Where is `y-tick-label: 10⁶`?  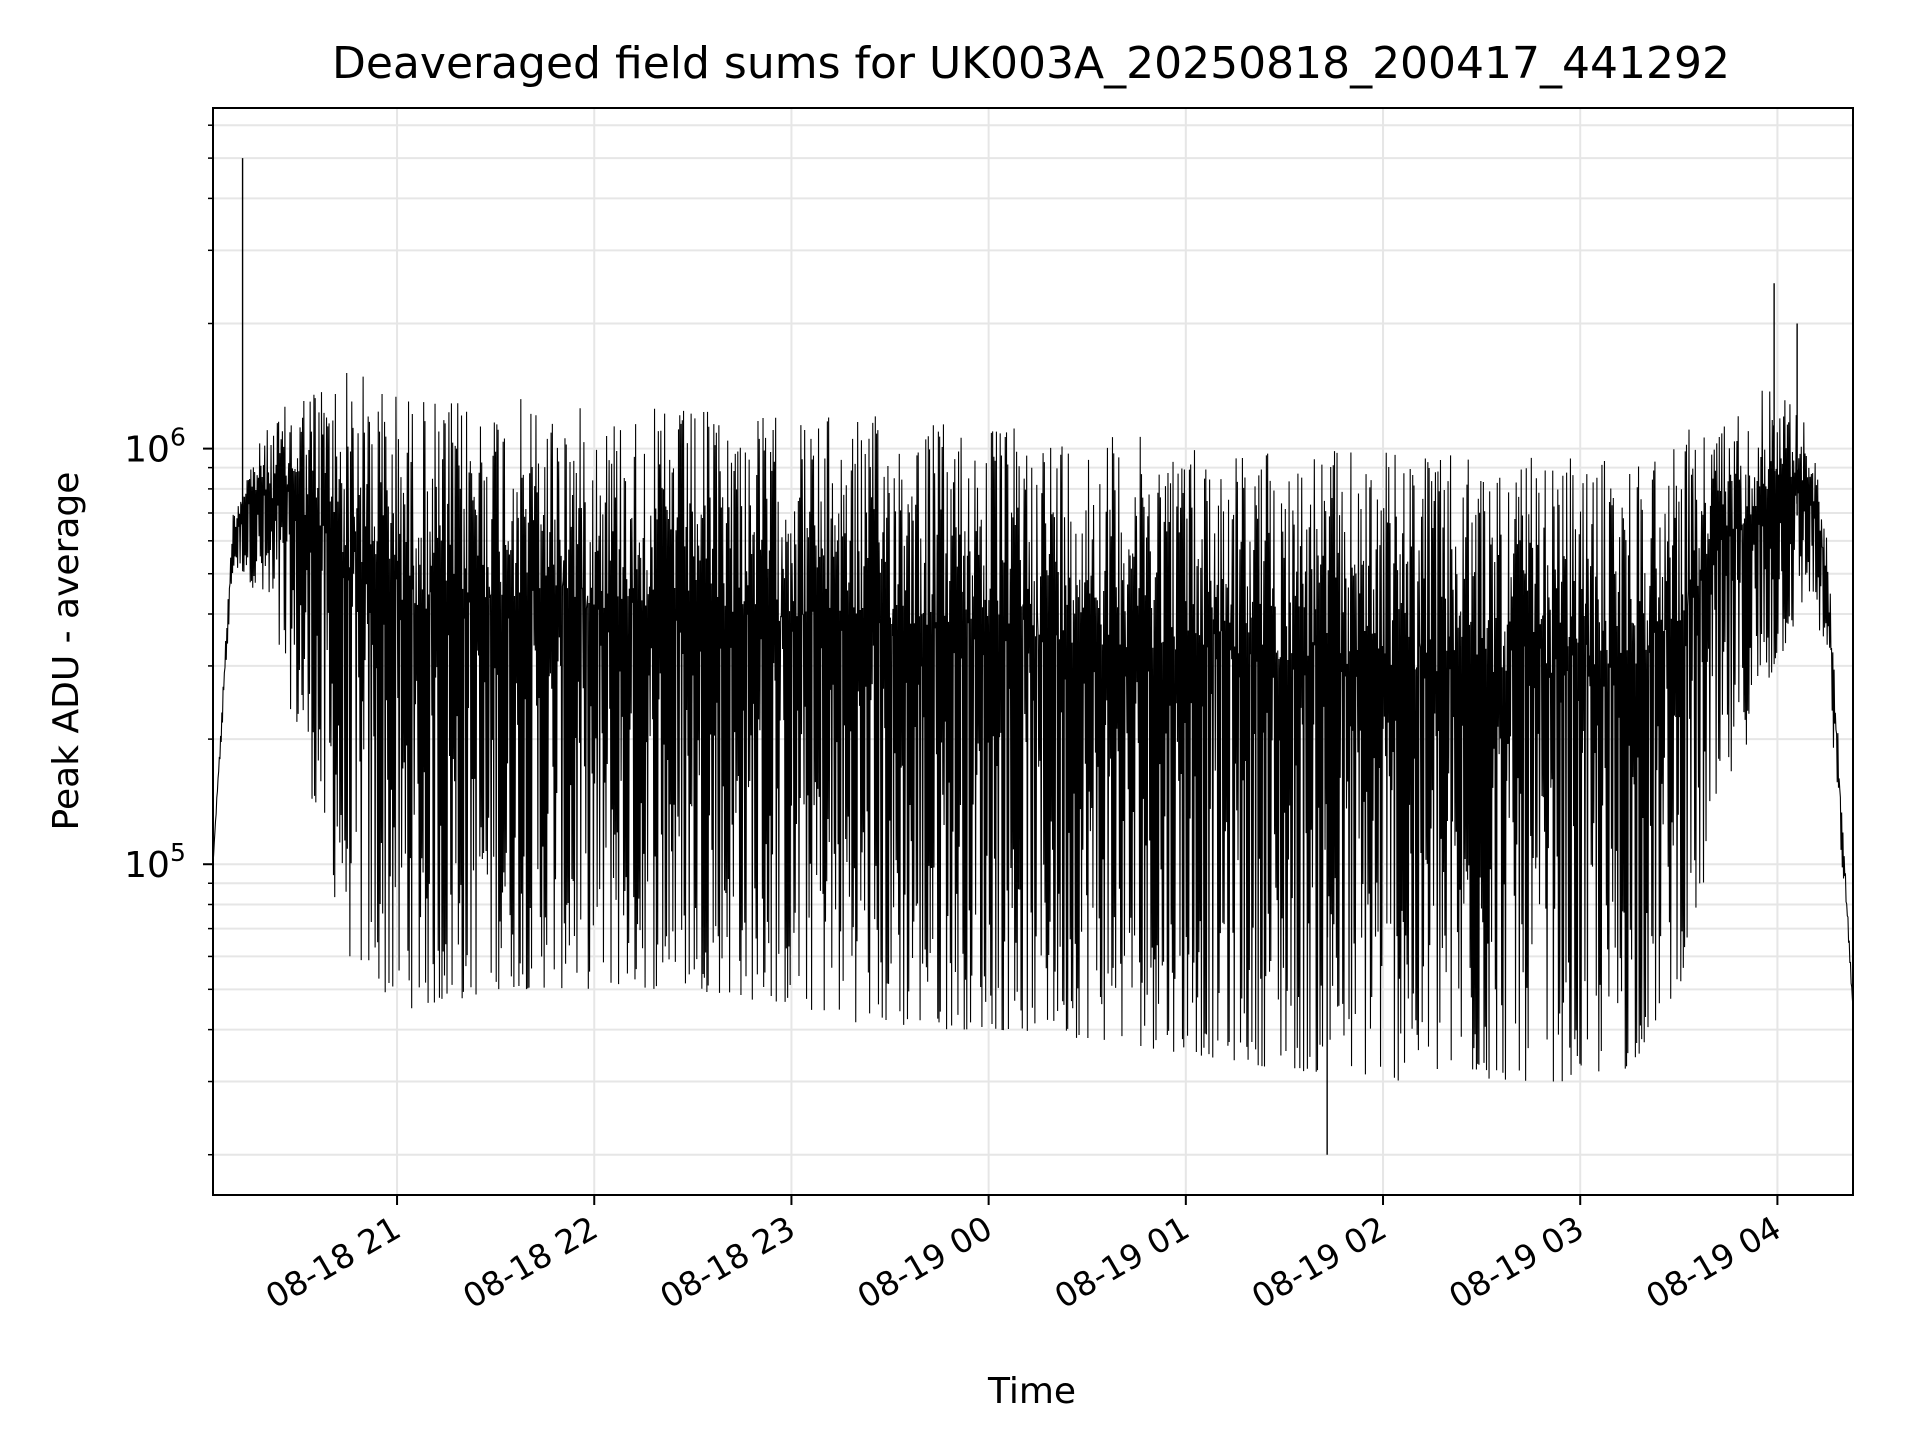
y-tick-label: 10⁶ is located at coordinates (155, 447).